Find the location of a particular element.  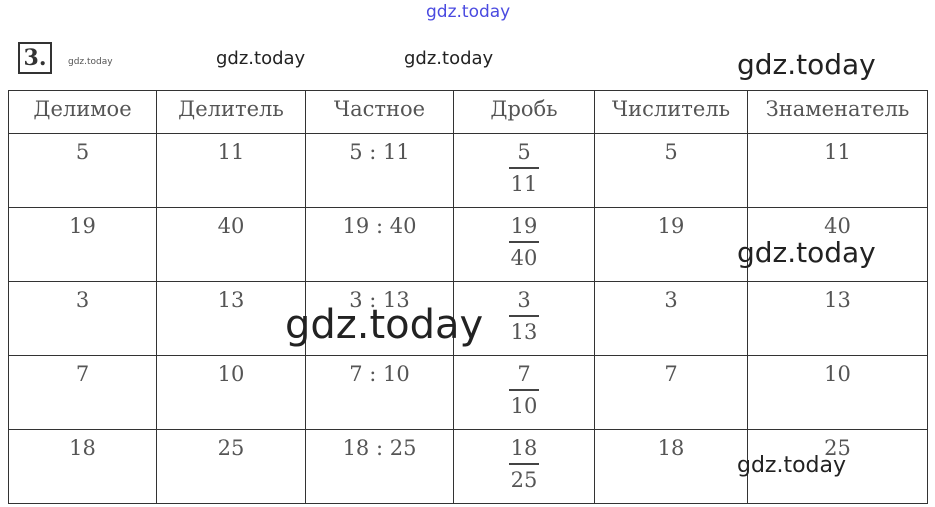

fraction: 7 10 is located at coordinates (524, 390).